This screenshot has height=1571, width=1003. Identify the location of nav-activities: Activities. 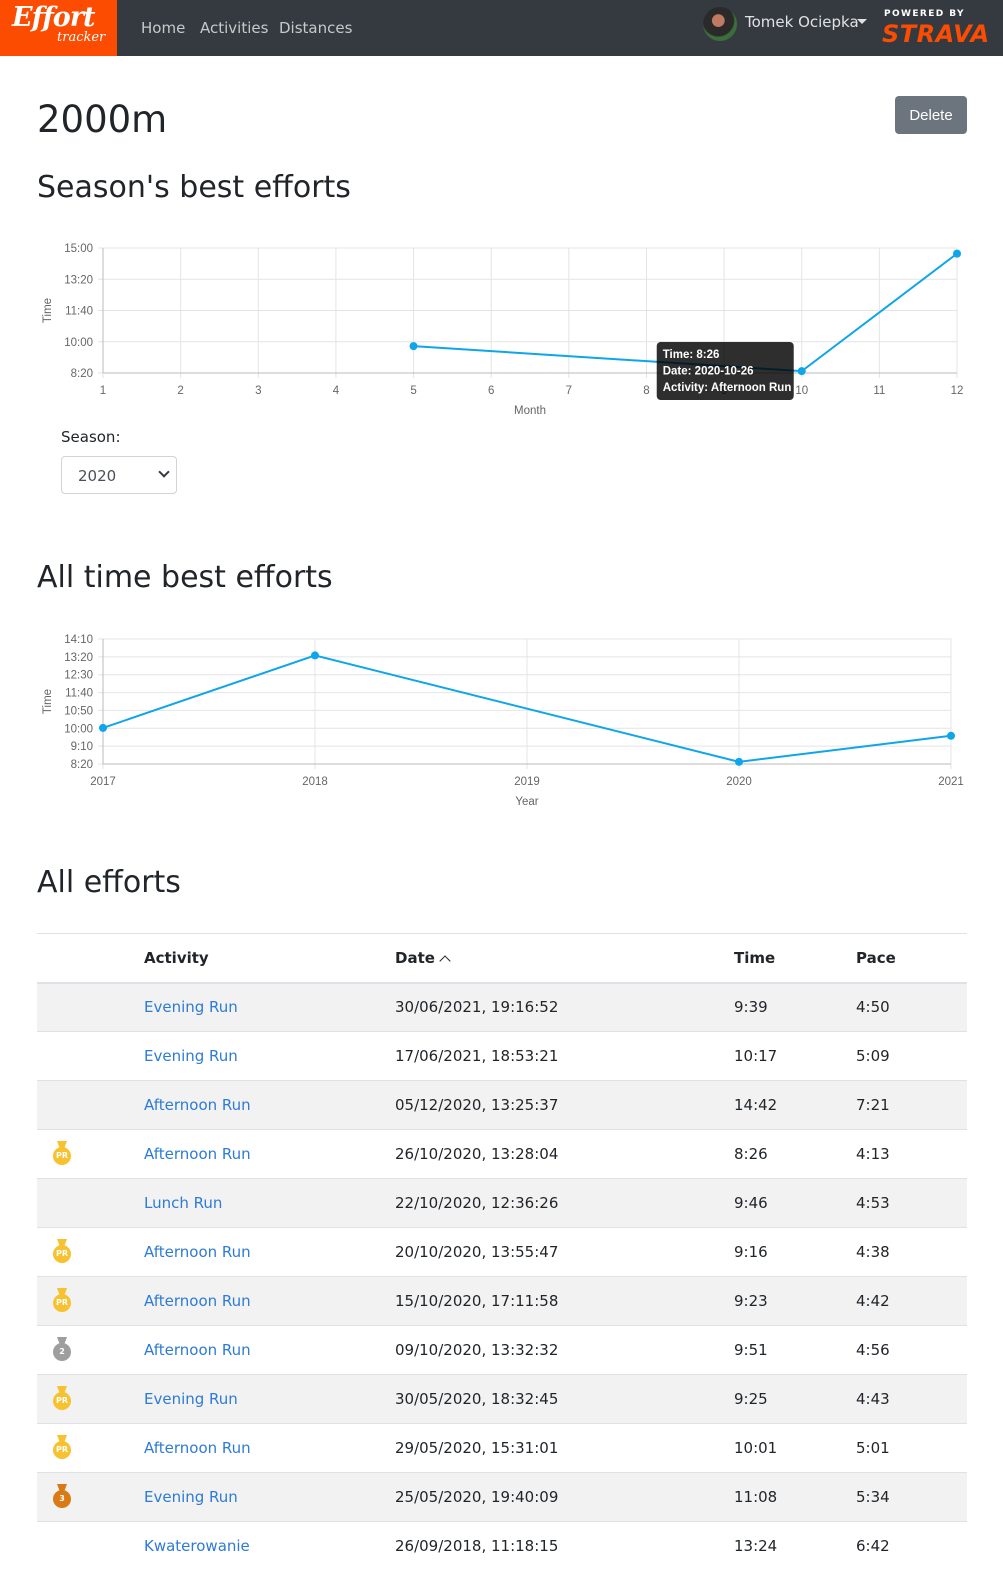
(234, 28).